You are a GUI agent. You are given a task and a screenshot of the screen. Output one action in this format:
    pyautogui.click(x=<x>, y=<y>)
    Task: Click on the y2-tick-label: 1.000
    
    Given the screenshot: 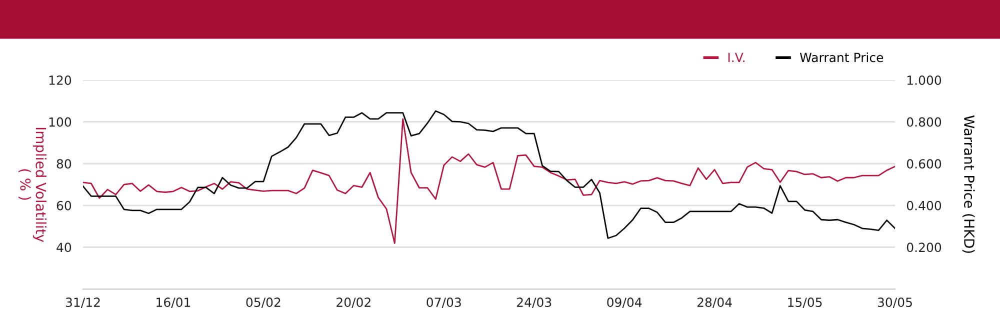 What is the action you would take?
    pyautogui.click(x=924, y=80)
    